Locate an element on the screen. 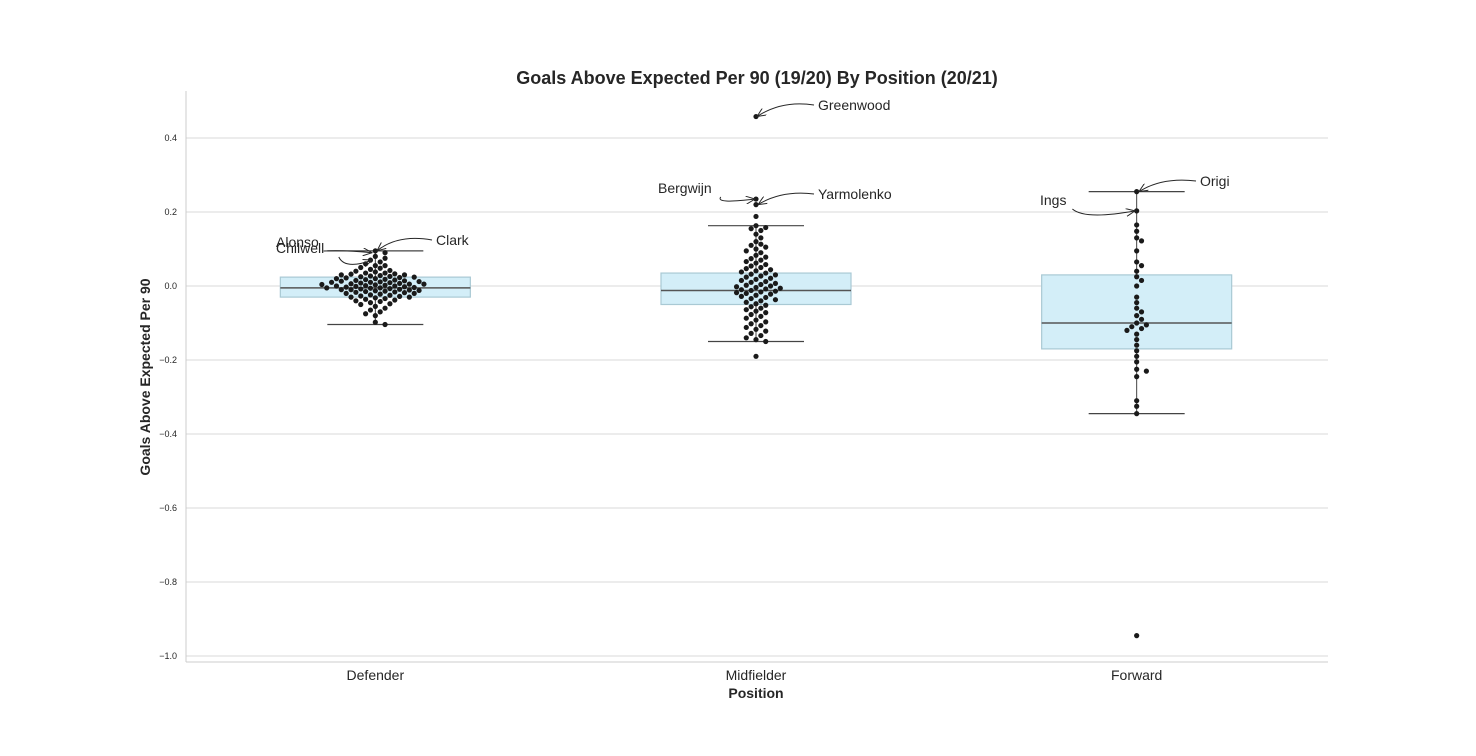  annotation-label-bergwijn: Bergwijn is located at coordinates (685, 188).